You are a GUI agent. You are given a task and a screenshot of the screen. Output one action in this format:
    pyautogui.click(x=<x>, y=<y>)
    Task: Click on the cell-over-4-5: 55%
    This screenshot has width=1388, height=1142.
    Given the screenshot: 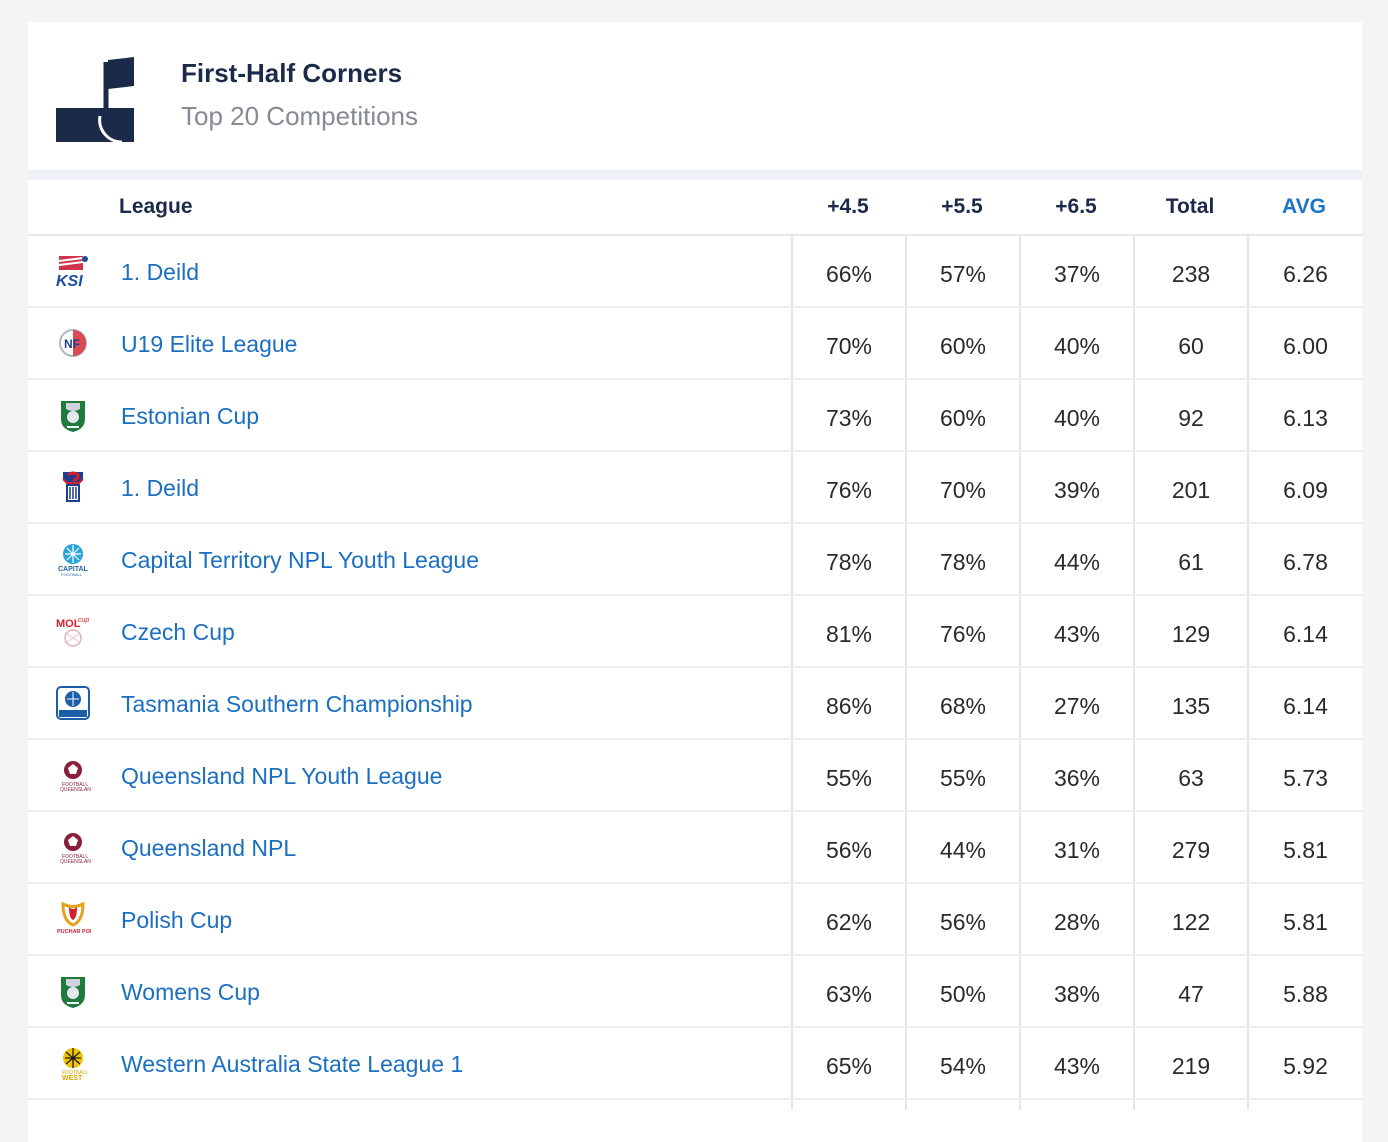 What is the action you would take?
    pyautogui.click(x=848, y=775)
    